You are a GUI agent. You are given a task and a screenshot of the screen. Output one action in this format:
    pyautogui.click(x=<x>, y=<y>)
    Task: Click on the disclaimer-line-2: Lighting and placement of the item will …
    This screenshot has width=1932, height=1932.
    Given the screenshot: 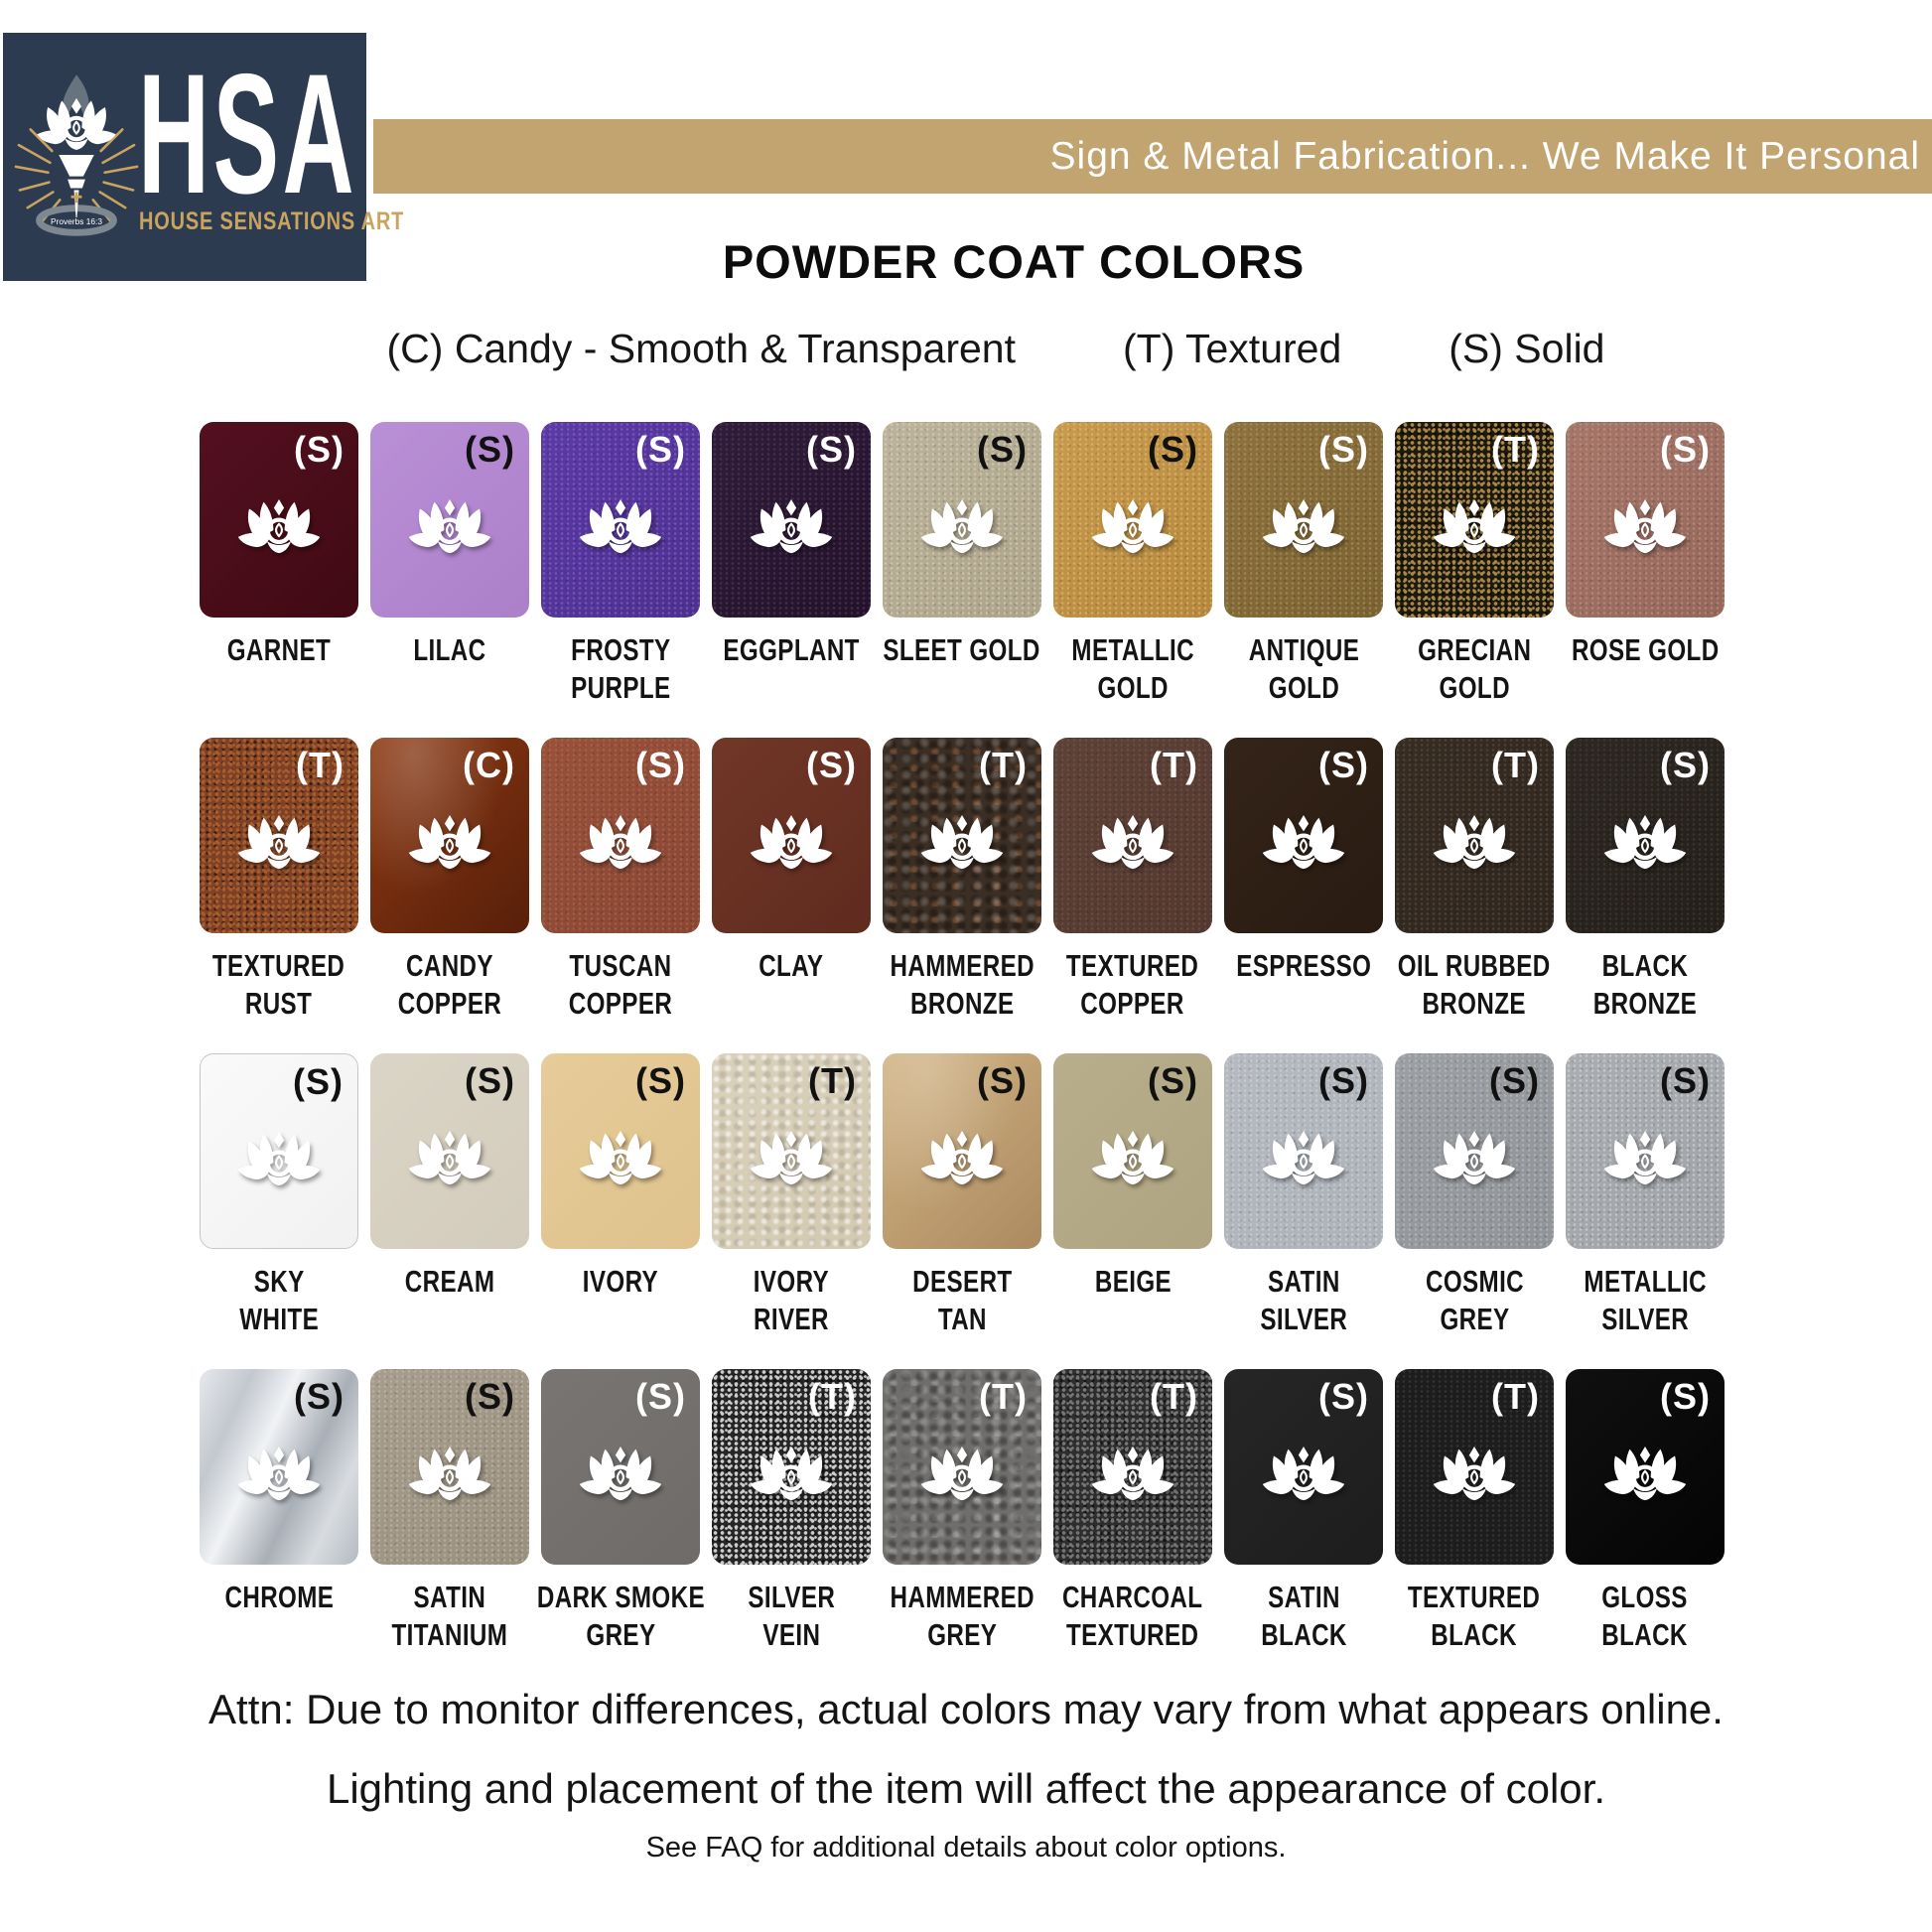 What is the action you would take?
    pyautogui.click(x=966, y=1788)
    